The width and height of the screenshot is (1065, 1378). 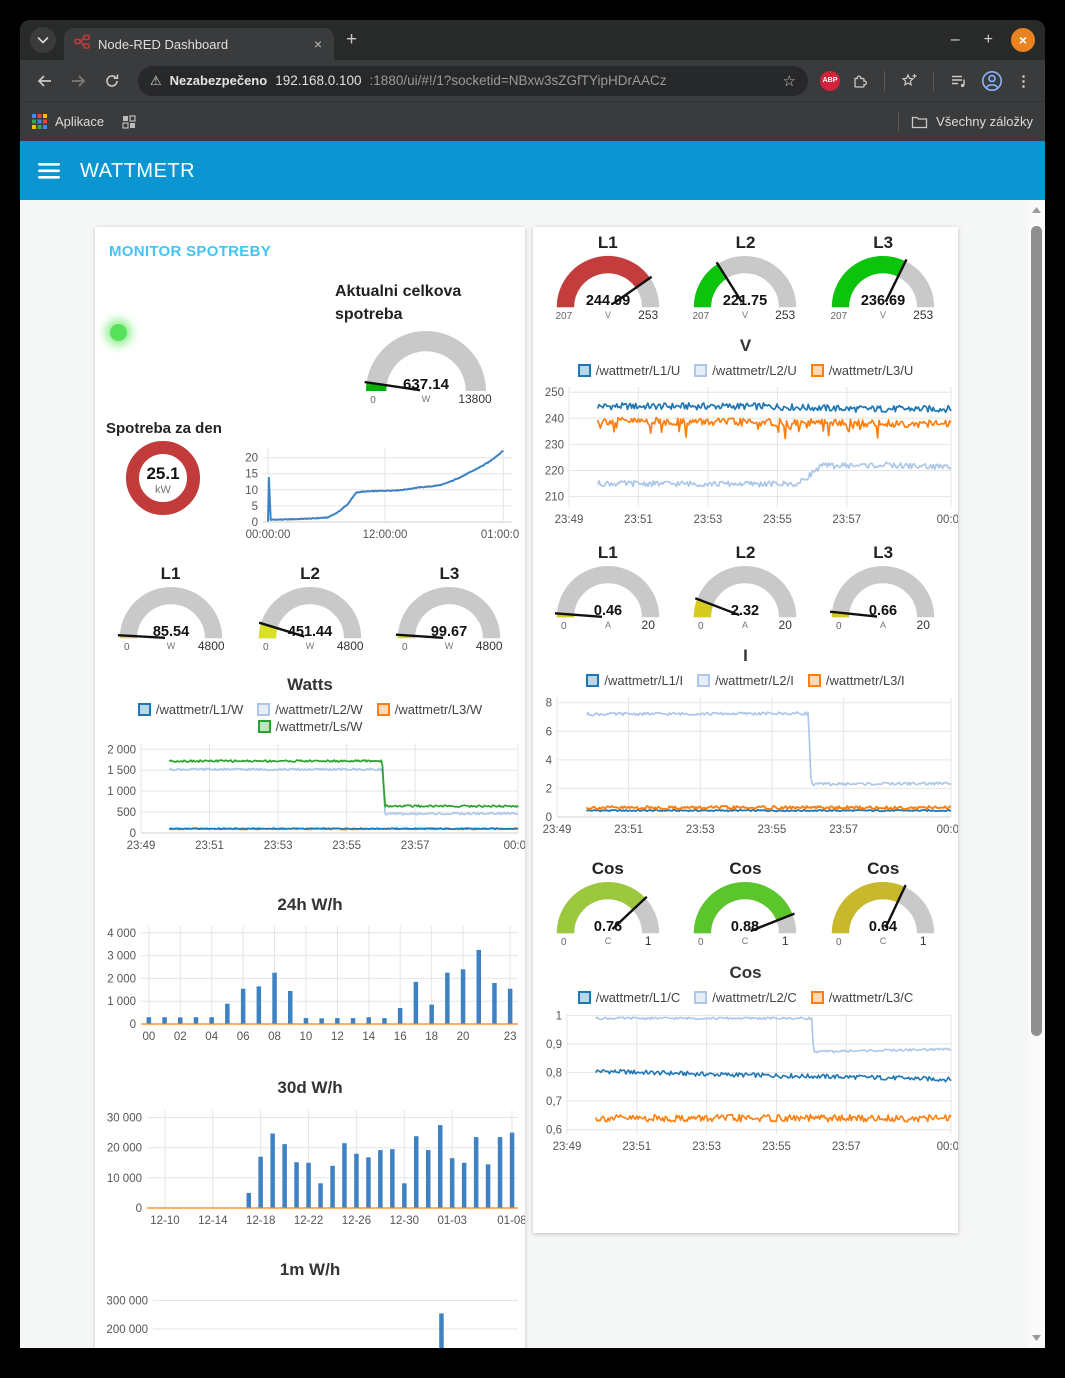 What do you see at coordinates (554, 1045) in the screenshot?
I see `svg-text: 0,9` at bounding box center [554, 1045].